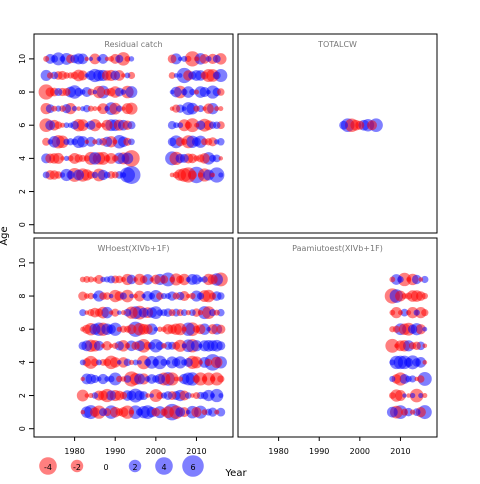 Image resolution: width=480 pixels, height=484 pixels. Describe the element at coordinates (196, 451) in the screenshot. I see `x-tick-label: 2010` at that location.